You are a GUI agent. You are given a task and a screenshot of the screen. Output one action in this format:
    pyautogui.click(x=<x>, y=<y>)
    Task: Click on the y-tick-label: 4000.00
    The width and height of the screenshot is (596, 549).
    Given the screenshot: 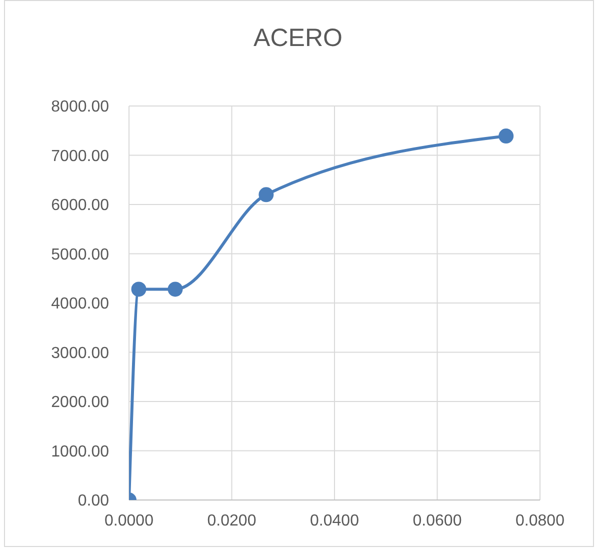 What is the action you would take?
    pyautogui.click(x=80, y=304)
    